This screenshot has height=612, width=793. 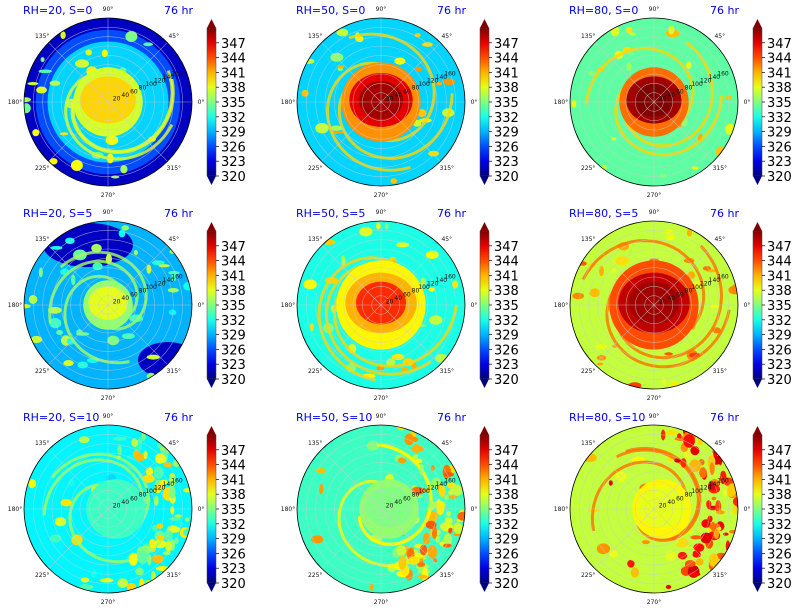 I want to click on angle-tick-label: 90°, so click(x=108, y=416).